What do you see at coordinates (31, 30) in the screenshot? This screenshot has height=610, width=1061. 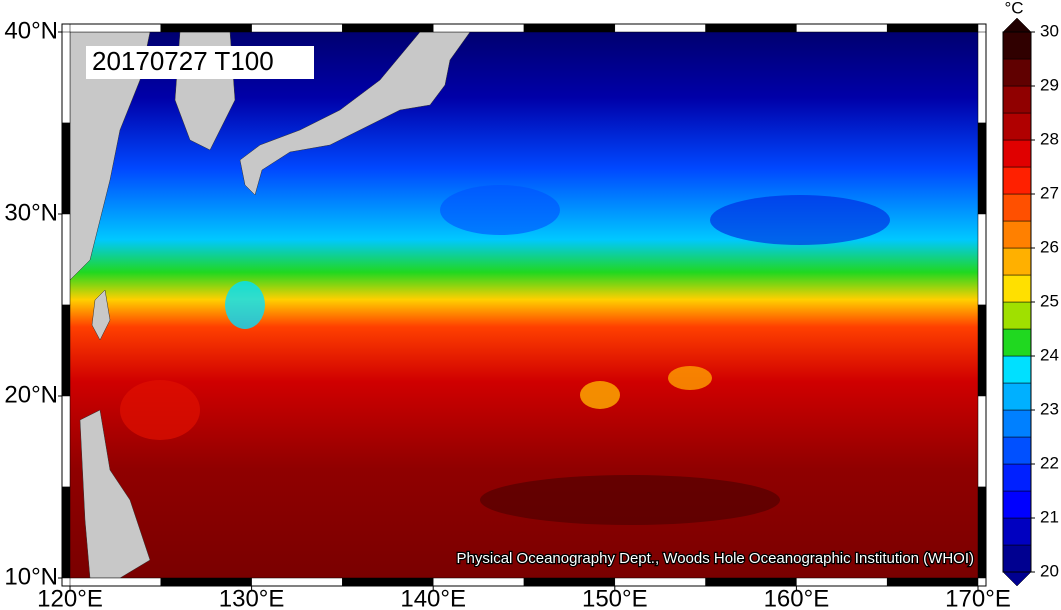 I see `y-tick-label: 40°N` at bounding box center [31, 30].